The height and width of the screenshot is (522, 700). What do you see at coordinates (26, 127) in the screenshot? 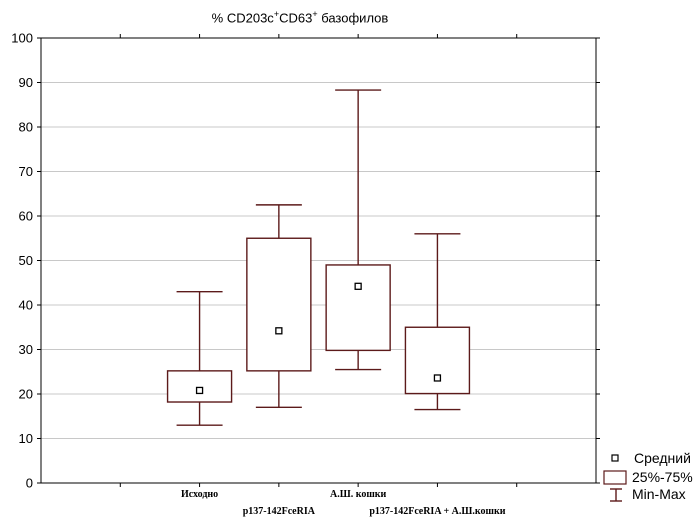
I see `y-tick-label-80: 80` at bounding box center [26, 127].